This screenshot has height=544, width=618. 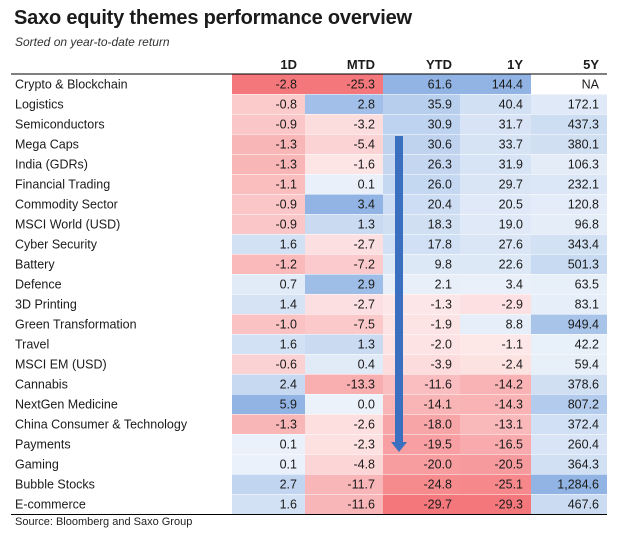 What do you see at coordinates (583, 385) in the screenshot?
I see `cell-value-5y: 378.6` at bounding box center [583, 385].